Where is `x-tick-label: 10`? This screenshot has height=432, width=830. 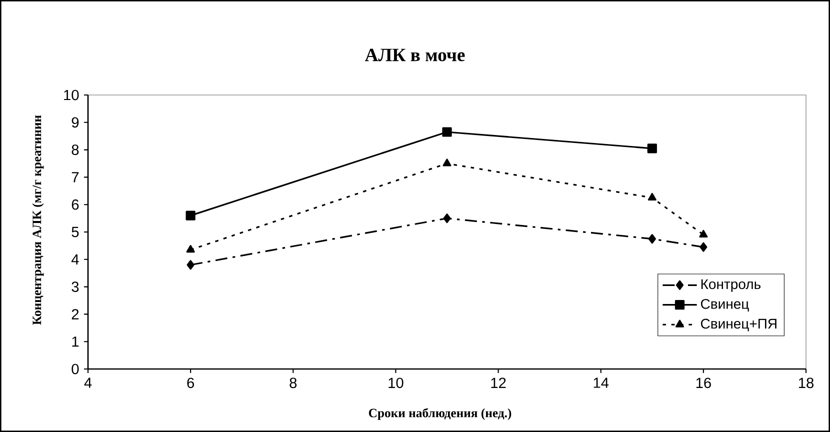 x-tick-label: 10 is located at coordinates (396, 383).